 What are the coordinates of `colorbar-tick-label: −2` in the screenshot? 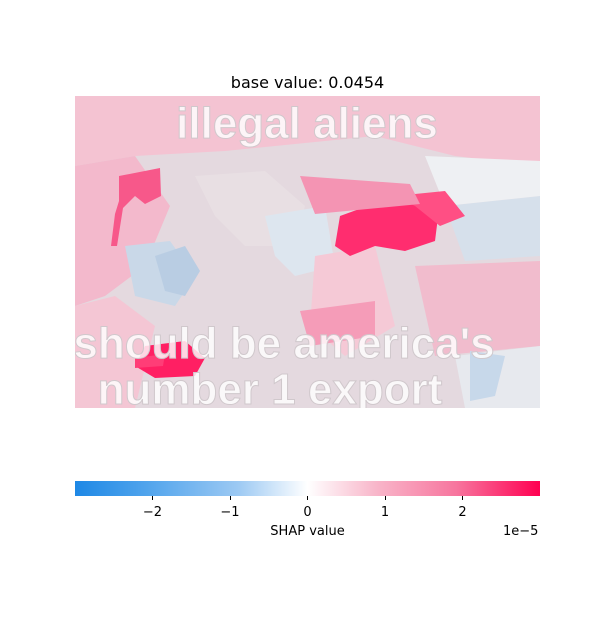 It's located at (152, 512).